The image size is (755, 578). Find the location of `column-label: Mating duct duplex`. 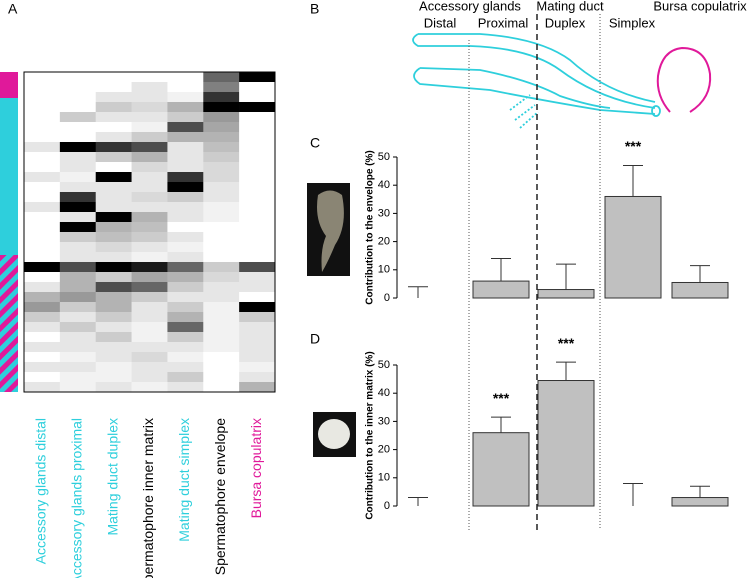

column-label: Mating duct duplex is located at coordinates (112, 477).